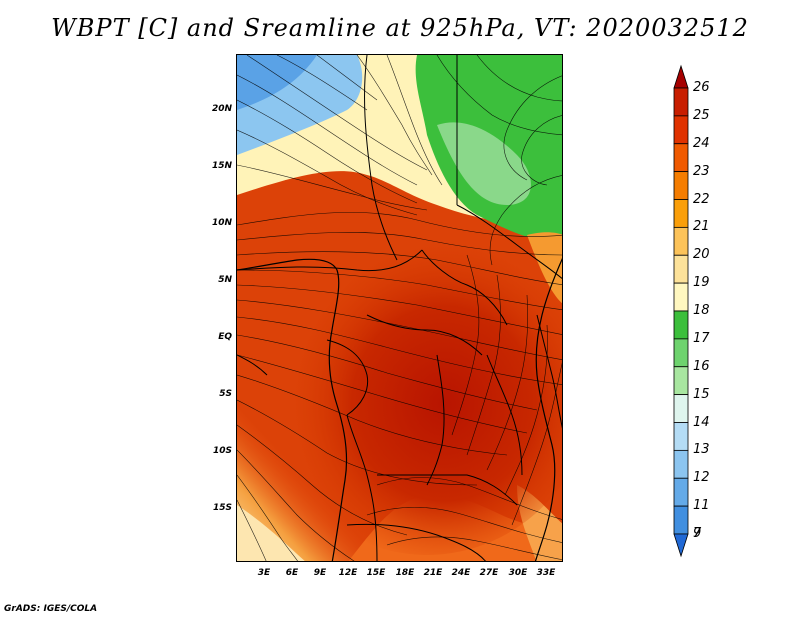  What do you see at coordinates (484, 163) in the screenshot?
I see `northeast-light-green` at bounding box center [484, 163].